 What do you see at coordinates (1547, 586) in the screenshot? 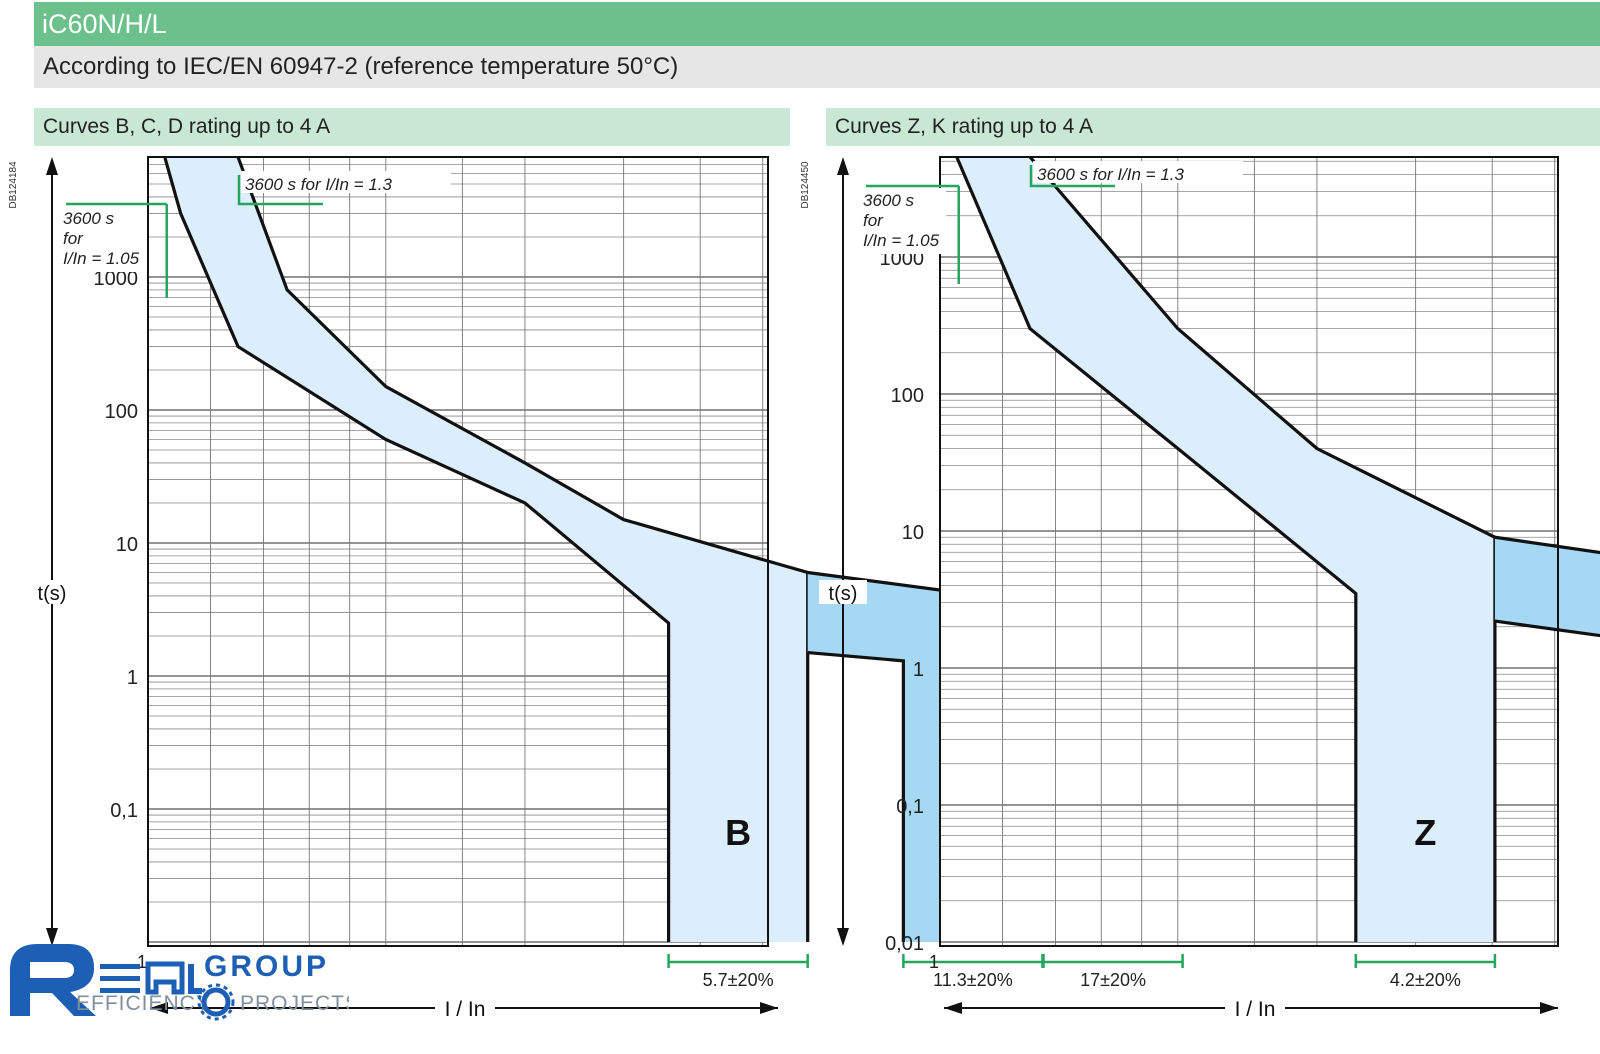
I see `band-k` at bounding box center [1547, 586].